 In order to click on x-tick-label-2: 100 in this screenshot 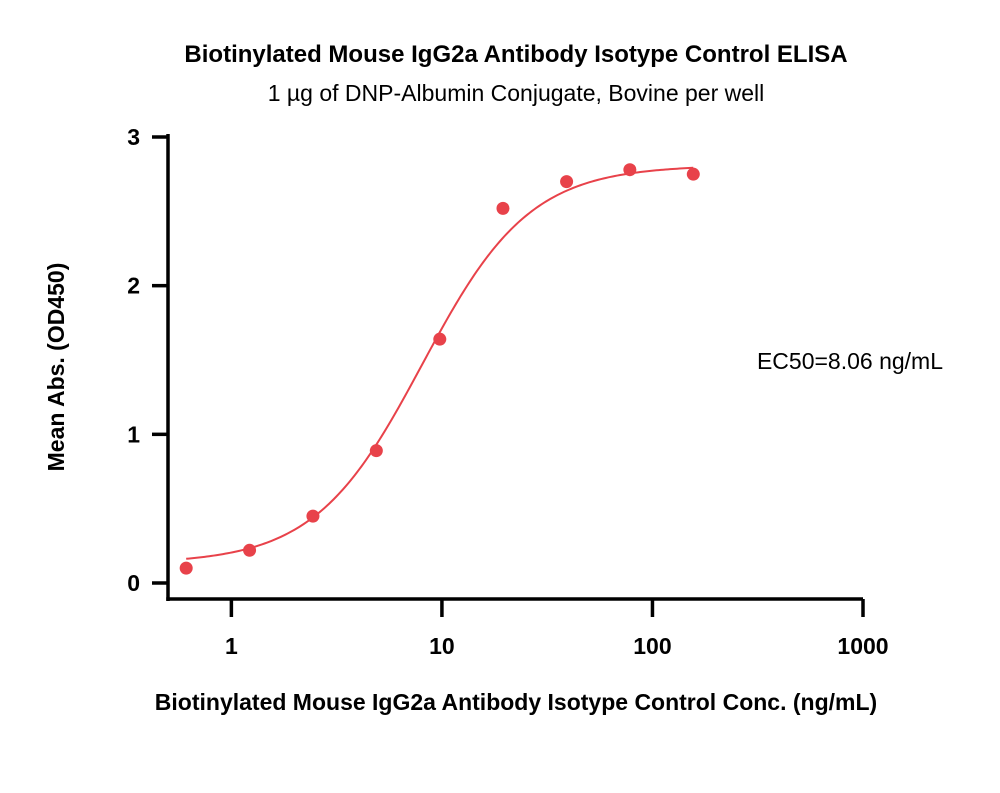, I will do `click(652, 646)`.